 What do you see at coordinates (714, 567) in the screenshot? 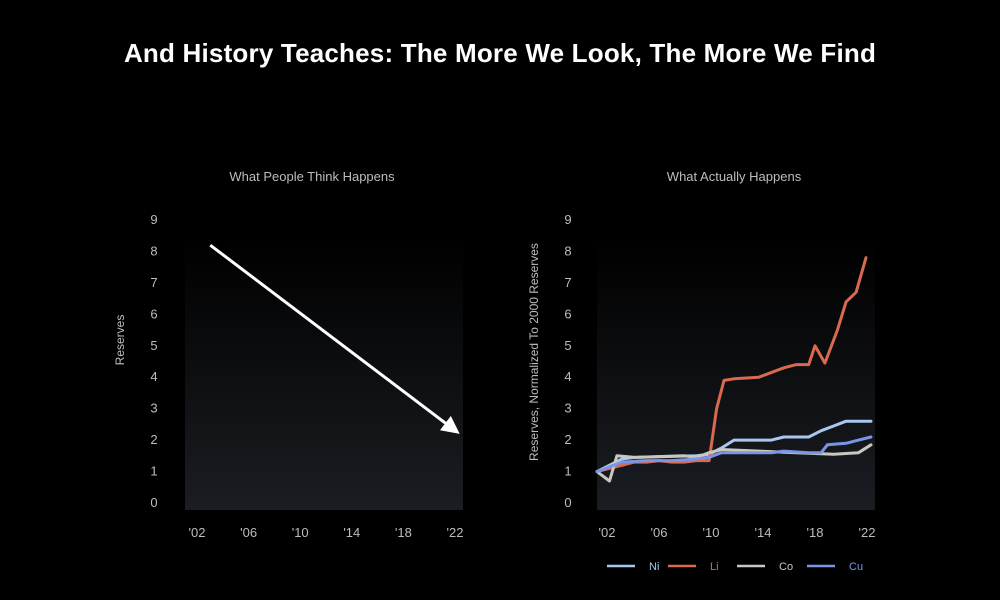
I see `legend-label-li: Li` at bounding box center [714, 567].